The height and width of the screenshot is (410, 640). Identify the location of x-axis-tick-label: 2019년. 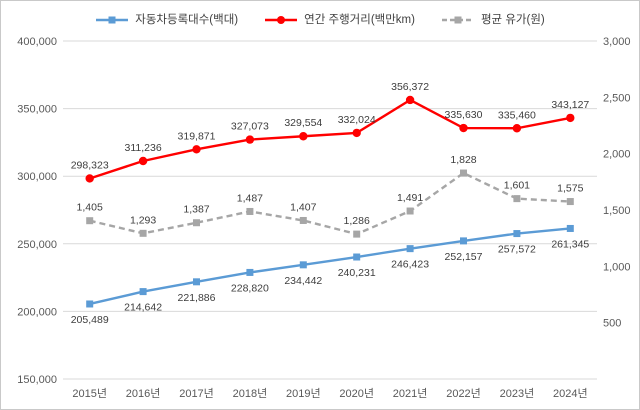
(303, 393).